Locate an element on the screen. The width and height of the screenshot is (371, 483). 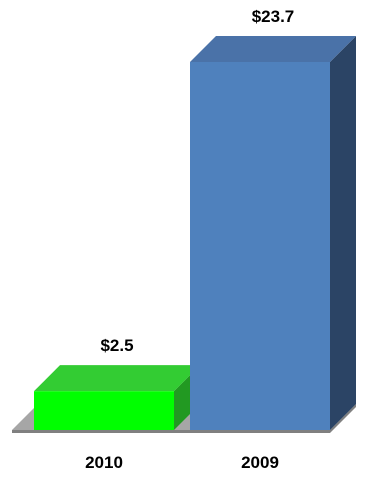
floor-side is located at coordinates (343, 418).